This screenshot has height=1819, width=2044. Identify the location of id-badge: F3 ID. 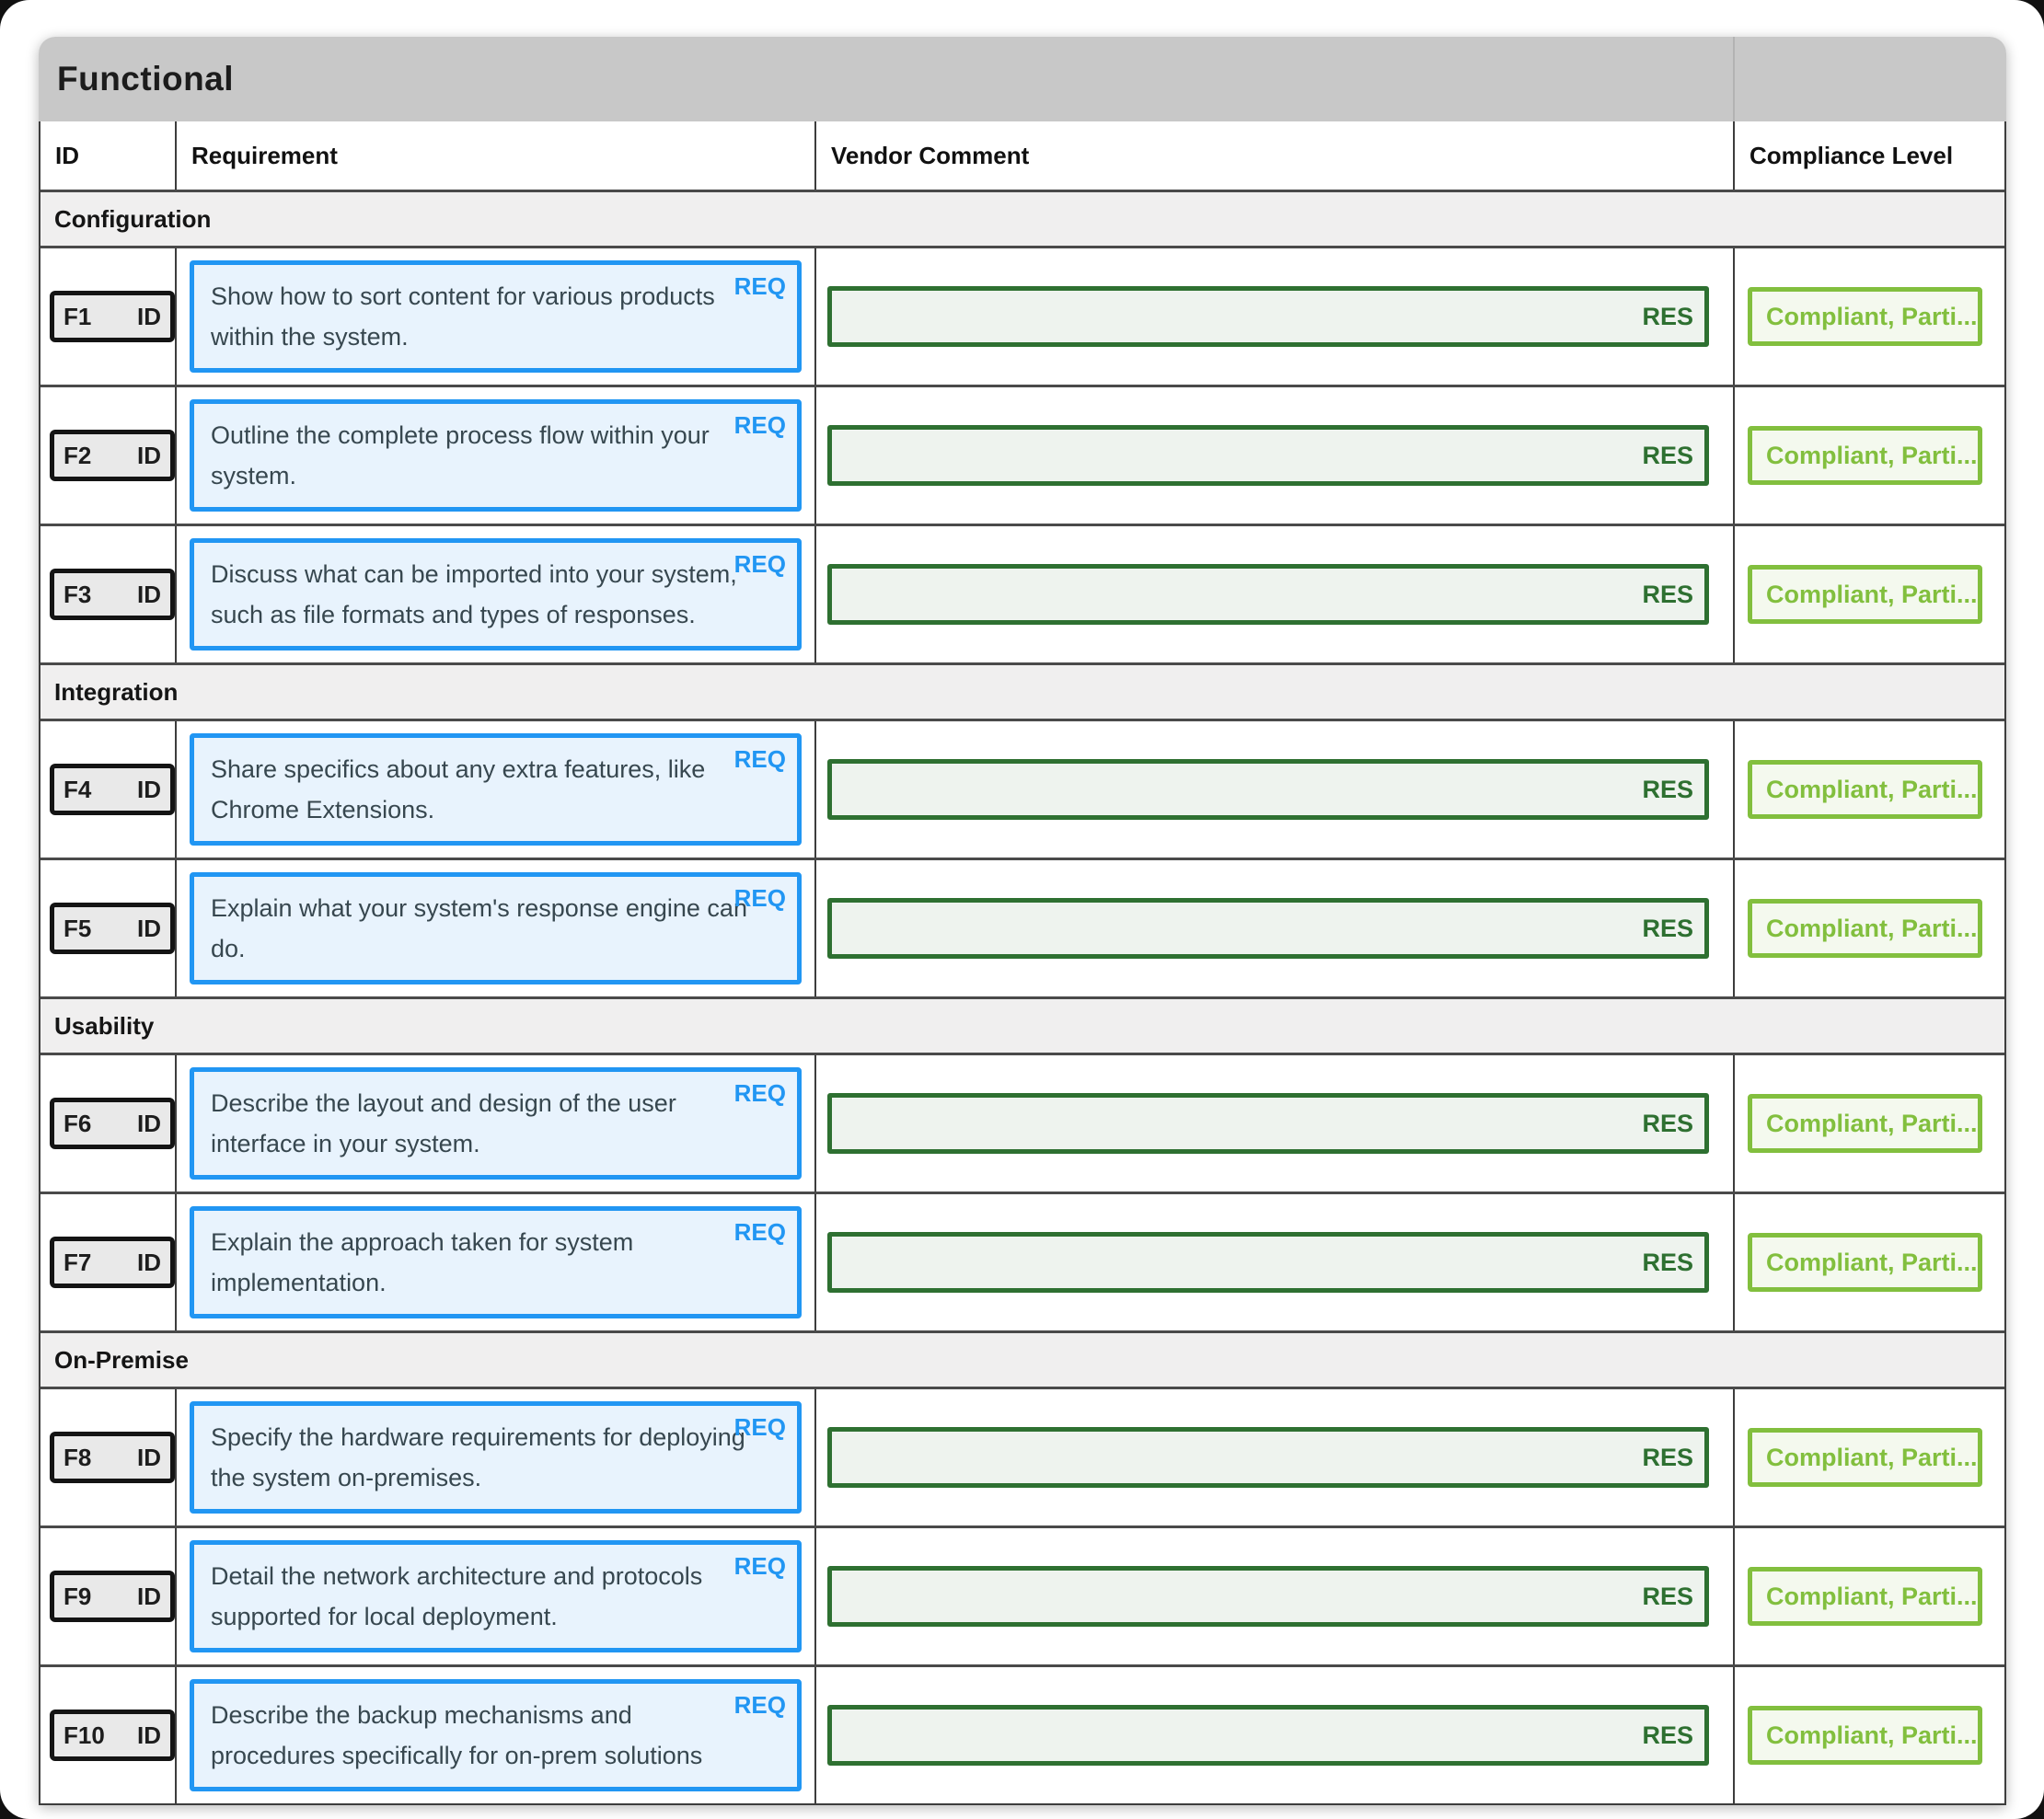
(112, 594).